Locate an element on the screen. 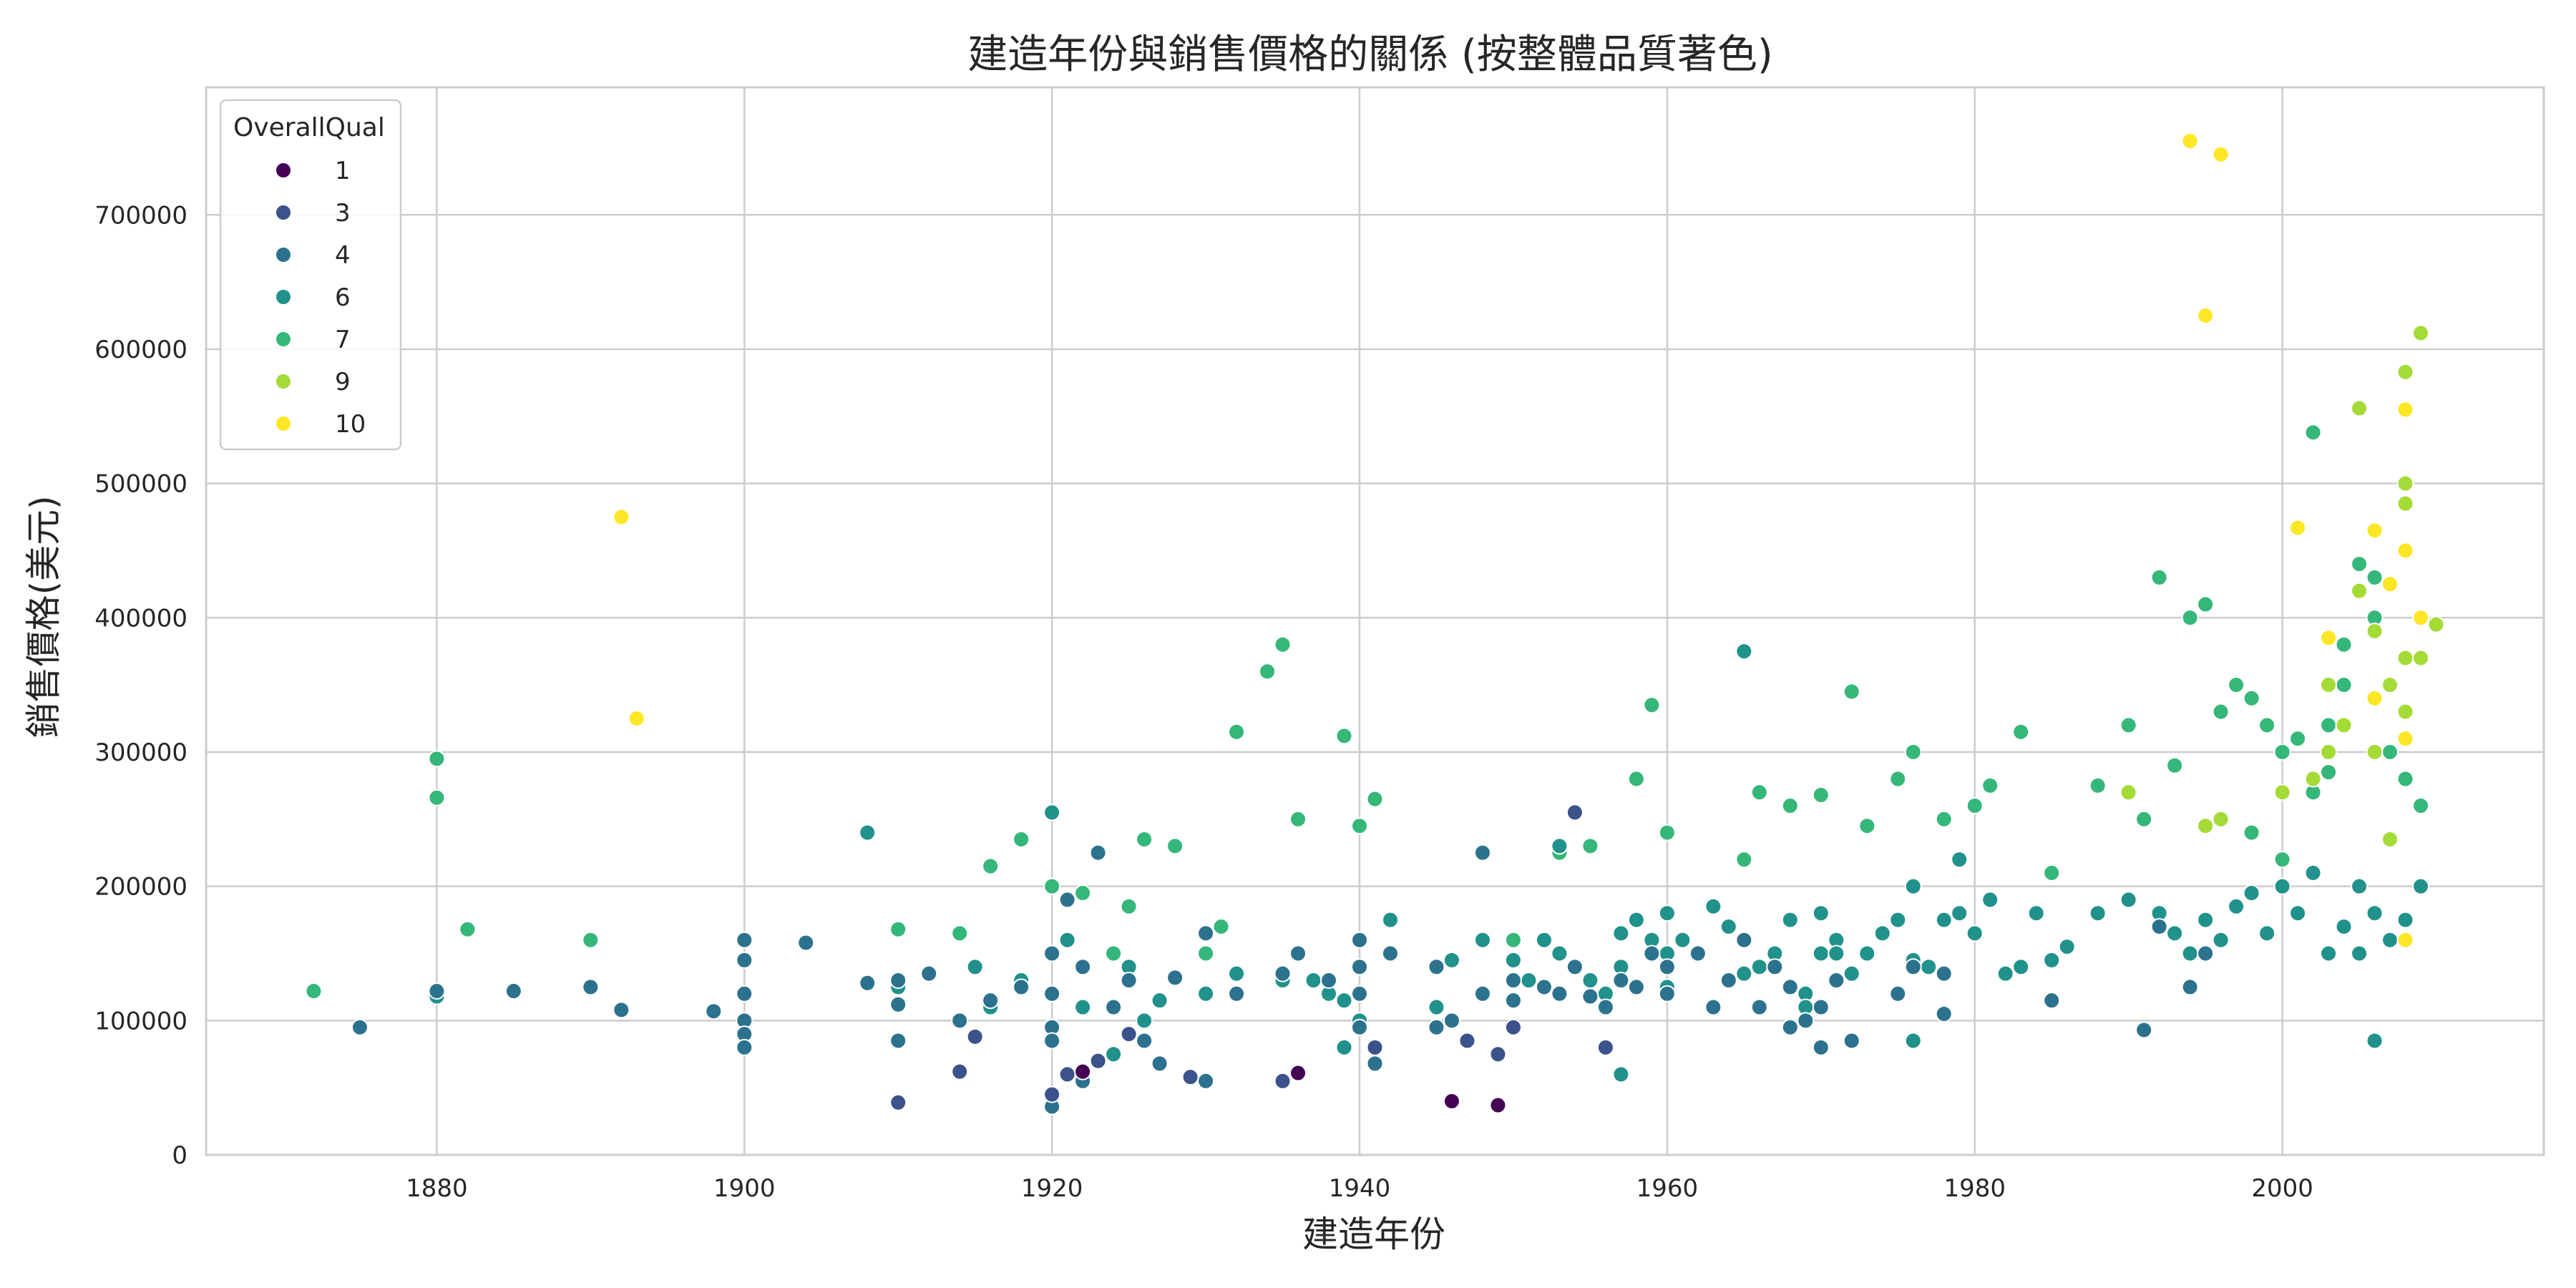  legend-label: 6 is located at coordinates (343, 297).